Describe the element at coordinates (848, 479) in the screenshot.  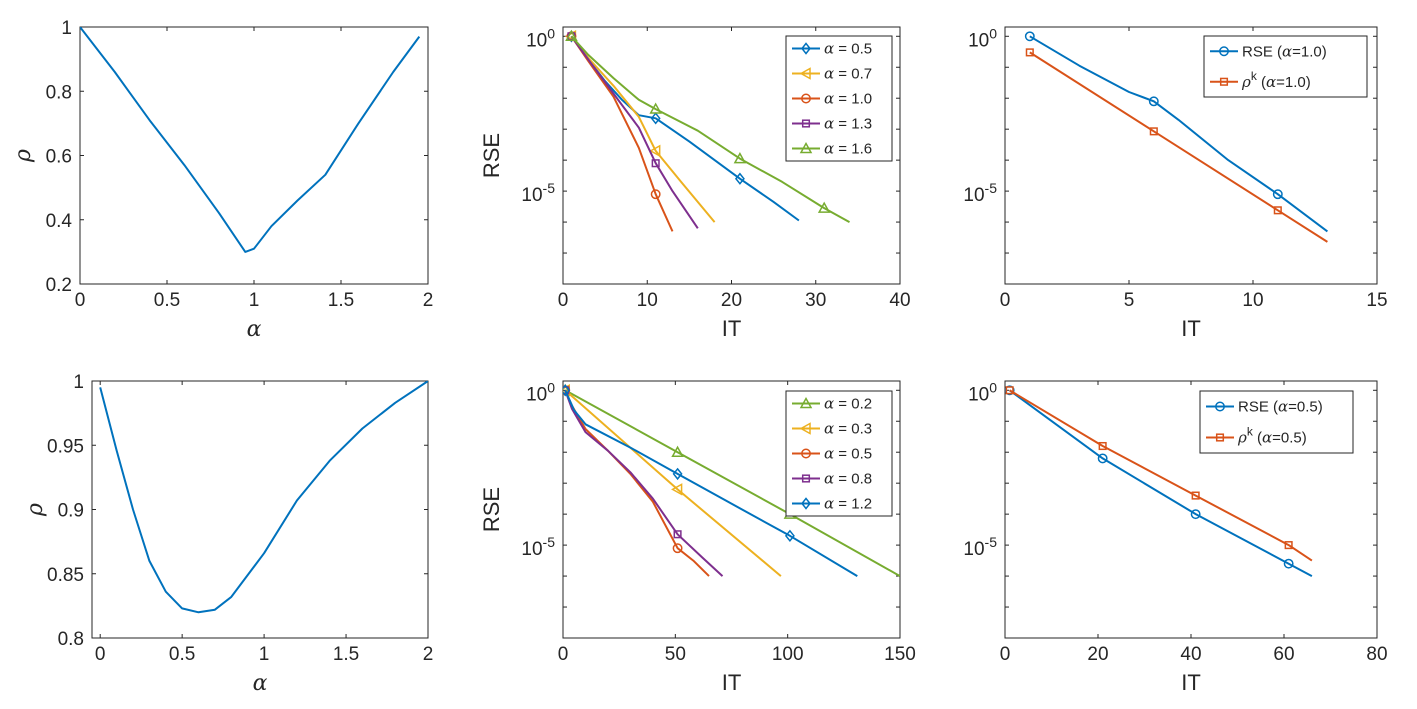
I see `legend-label: α = 0.8` at that location.